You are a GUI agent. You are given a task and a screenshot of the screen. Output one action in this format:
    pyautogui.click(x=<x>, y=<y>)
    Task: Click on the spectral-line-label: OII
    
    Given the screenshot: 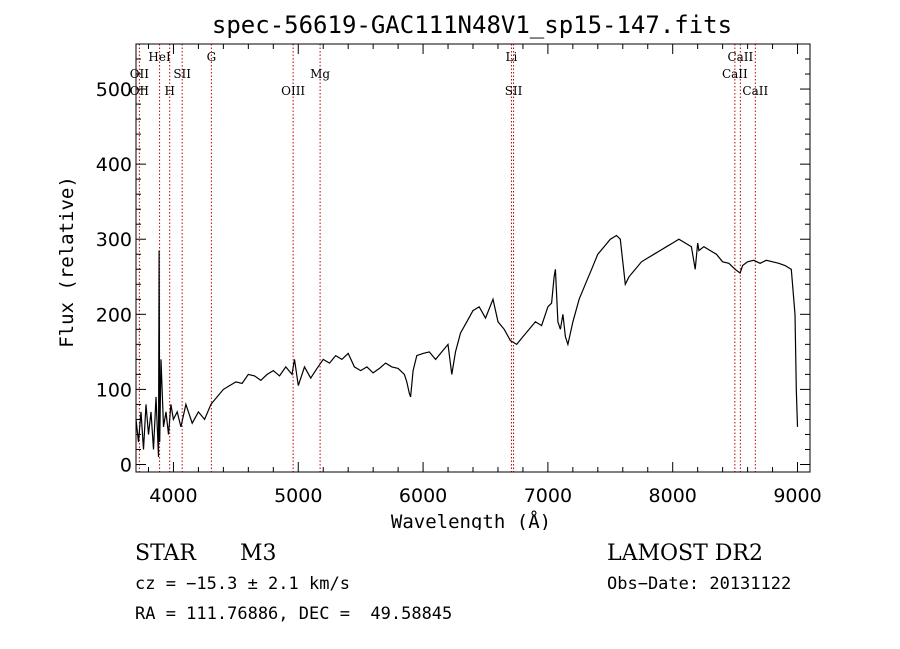 What is the action you would take?
    pyautogui.click(x=140, y=91)
    